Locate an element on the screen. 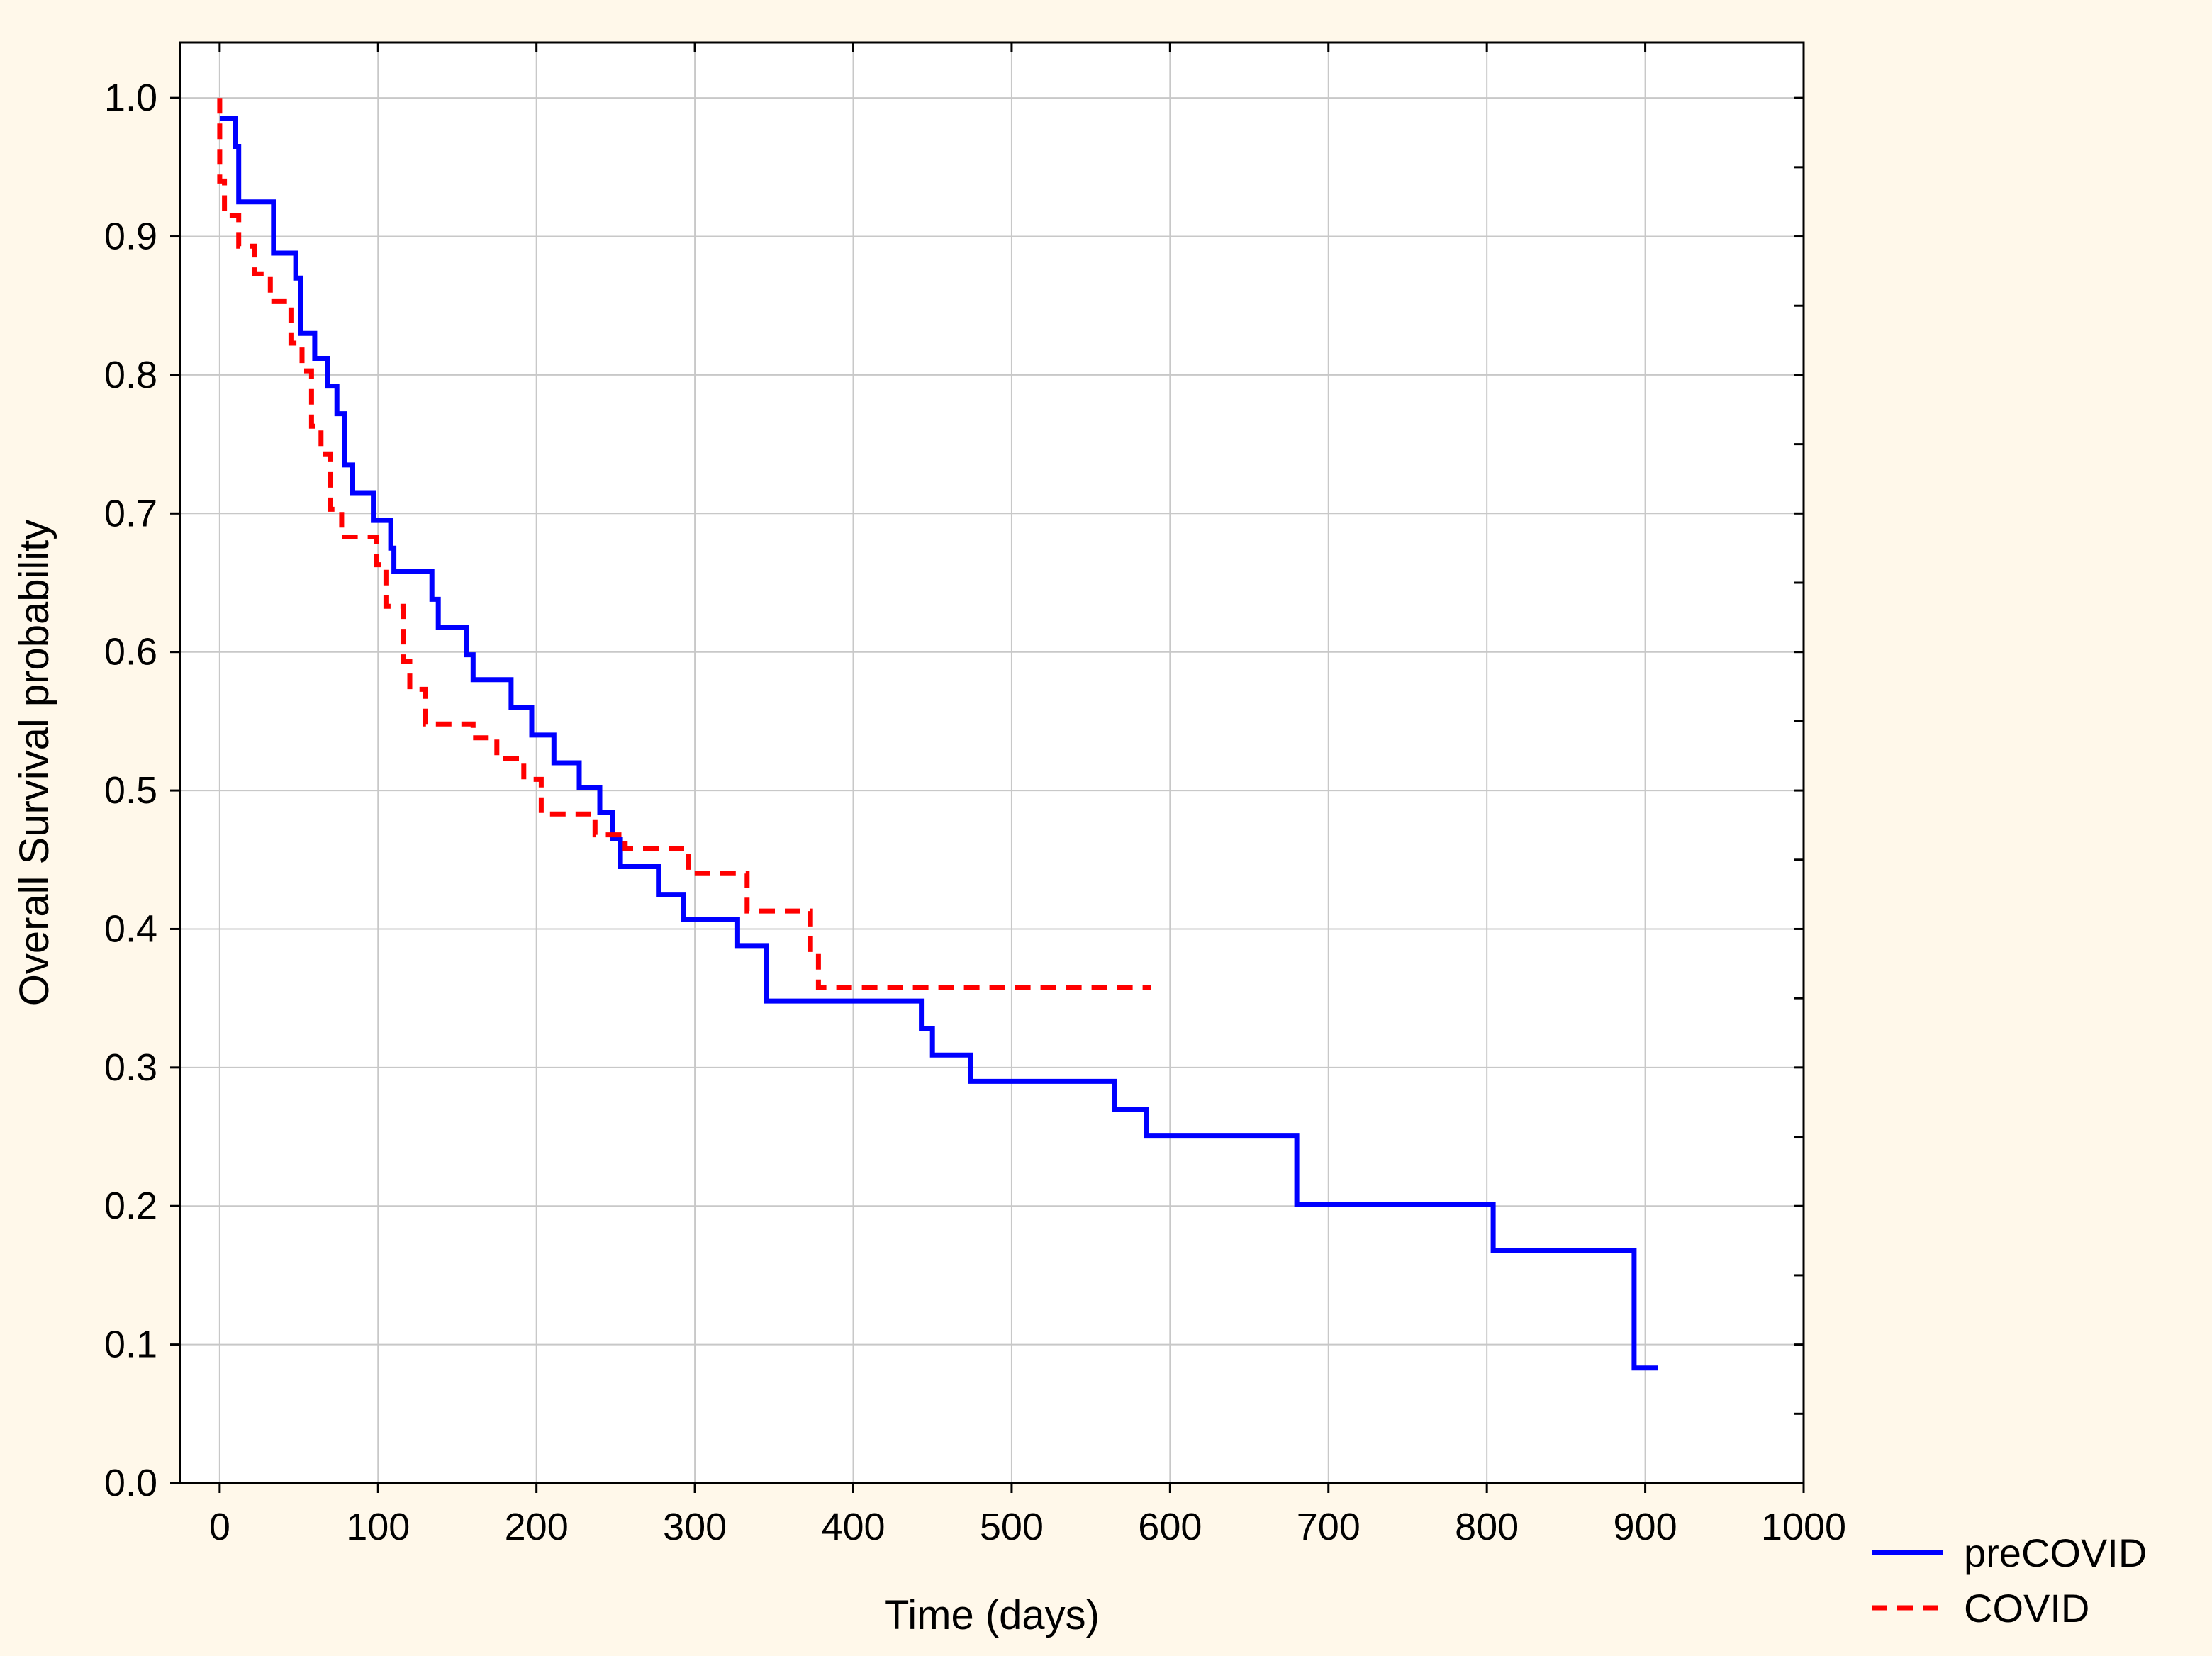 The image size is (2212, 1656). x-tick-label: 0 is located at coordinates (220, 1527).